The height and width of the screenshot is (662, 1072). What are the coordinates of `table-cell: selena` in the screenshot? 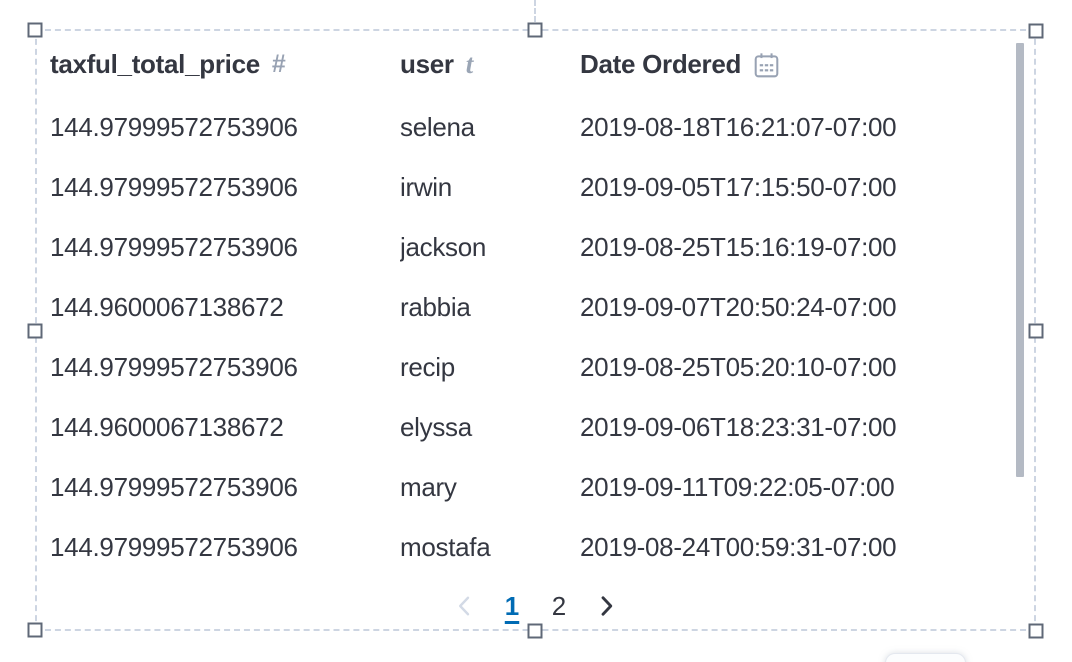 It's located at (437, 126).